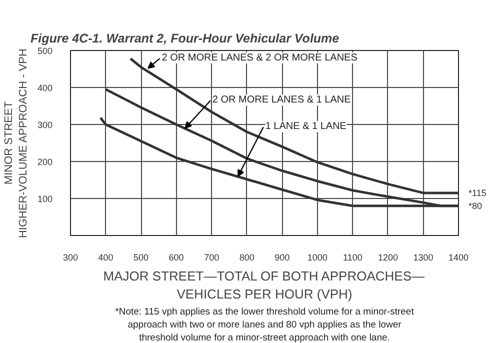 Image resolution: width=489 pixels, height=343 pixels. What do you see at coordinates (45, 51) in the screenshot?
I see `y-tick-label: 500` at bounding box center [45, 51].